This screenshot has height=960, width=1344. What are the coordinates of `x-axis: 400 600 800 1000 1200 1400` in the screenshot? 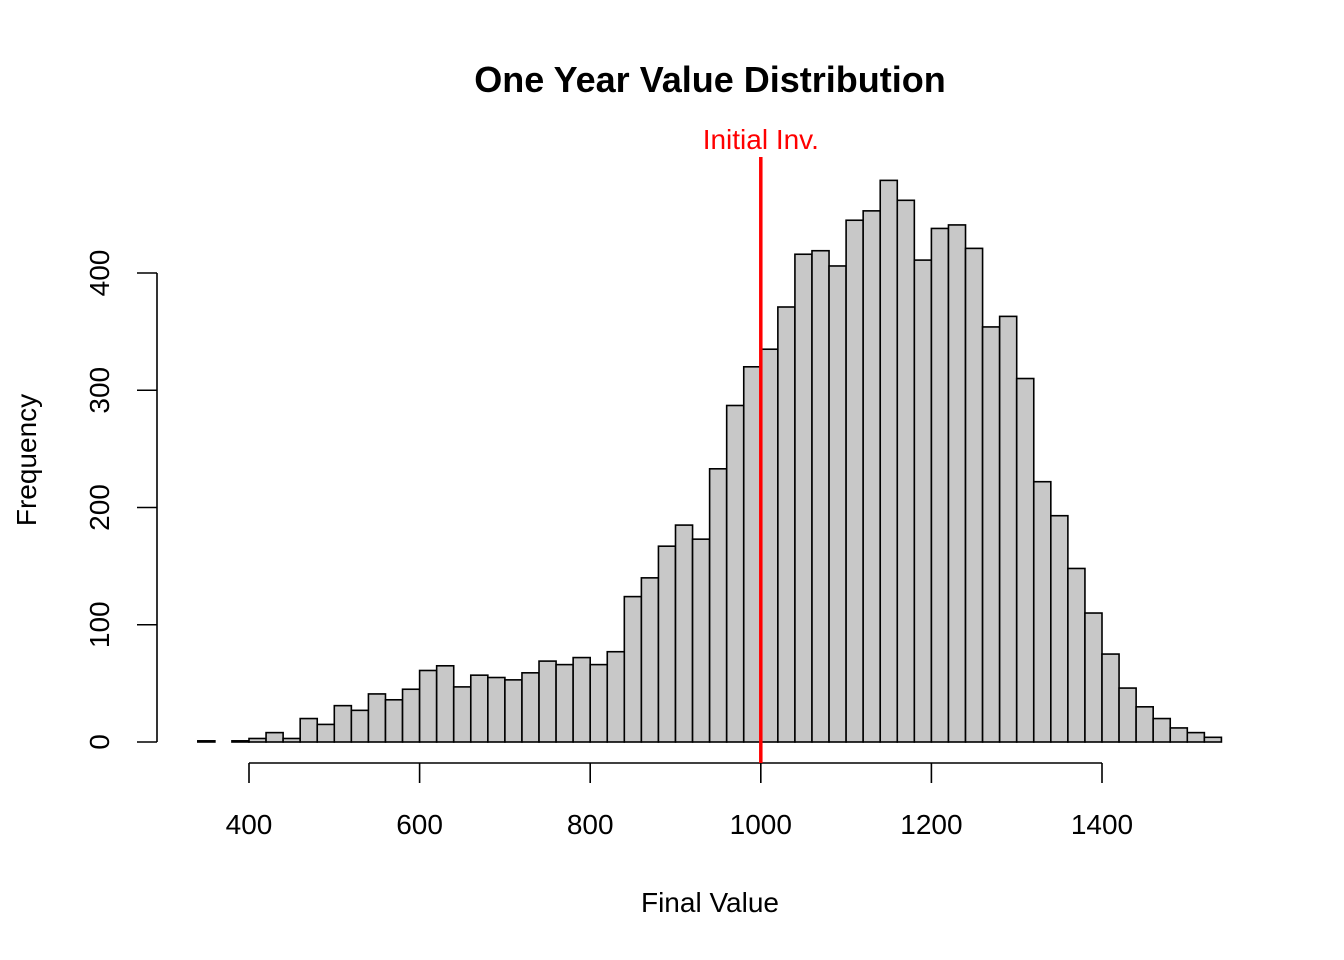 It's located at (679, 801).